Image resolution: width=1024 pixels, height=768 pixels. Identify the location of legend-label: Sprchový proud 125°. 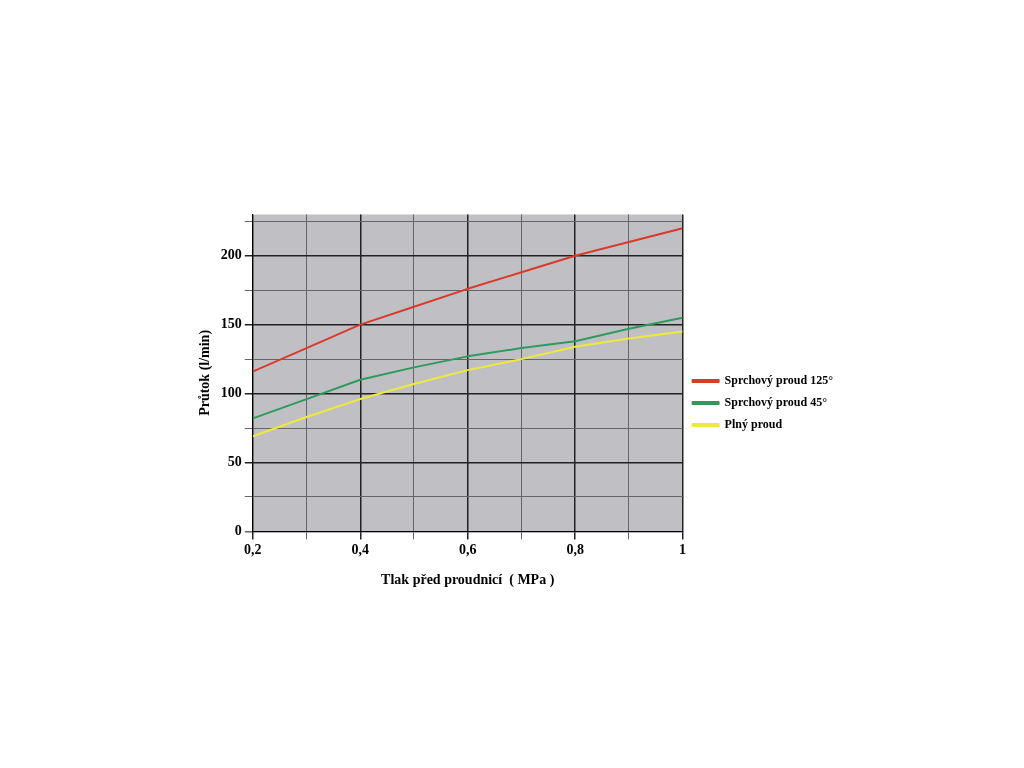
(779, 380).